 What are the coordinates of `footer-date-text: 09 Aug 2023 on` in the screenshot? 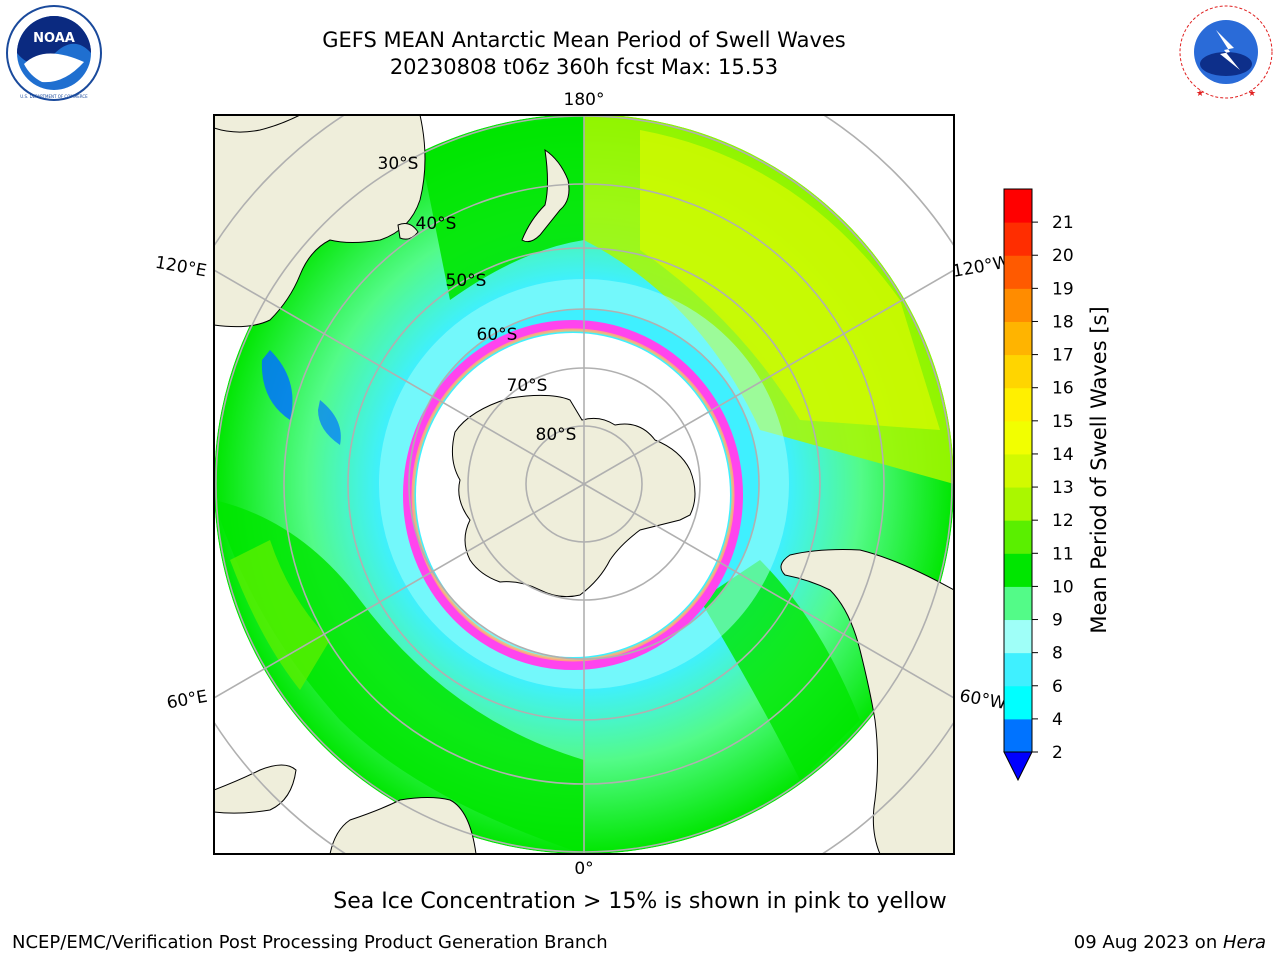 It's located at (1148, 942).